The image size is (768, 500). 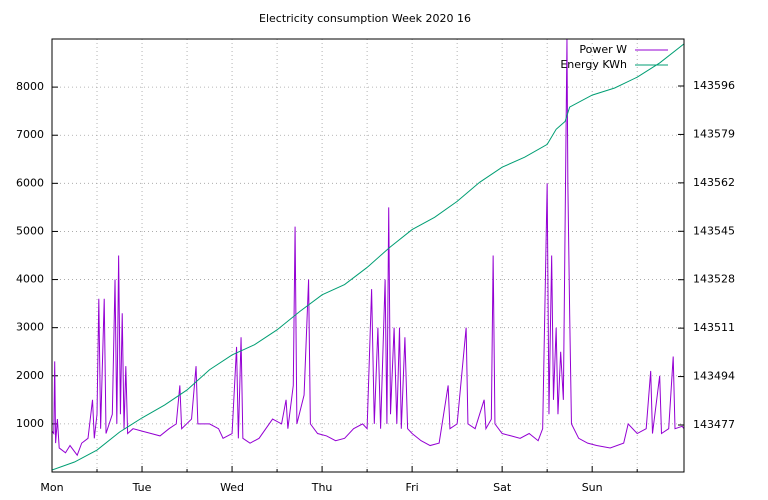 What do you see at coordinates (592, 487) in the screenshot?
I see `x-tick-label: Sun` at bounding box center [592, 487].